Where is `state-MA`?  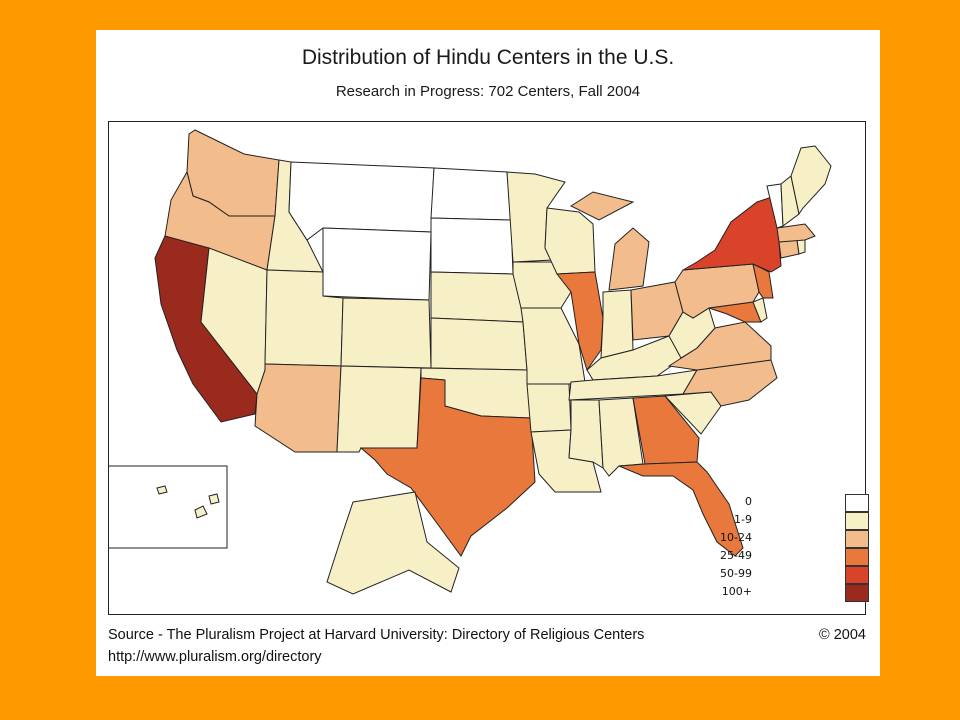
state-MA is located at coordinates (796, 233).